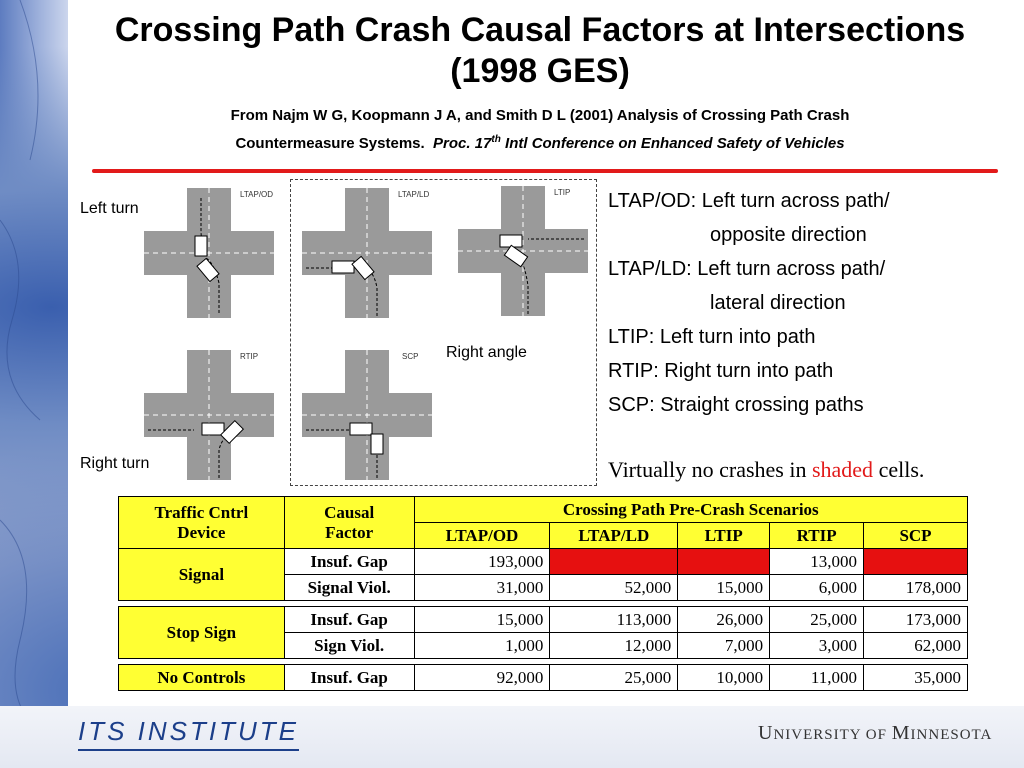  What do you see at coordinates (724, 535) in the screenshot?
I see `col-header: LTIP` at bounding box center [724, 535].